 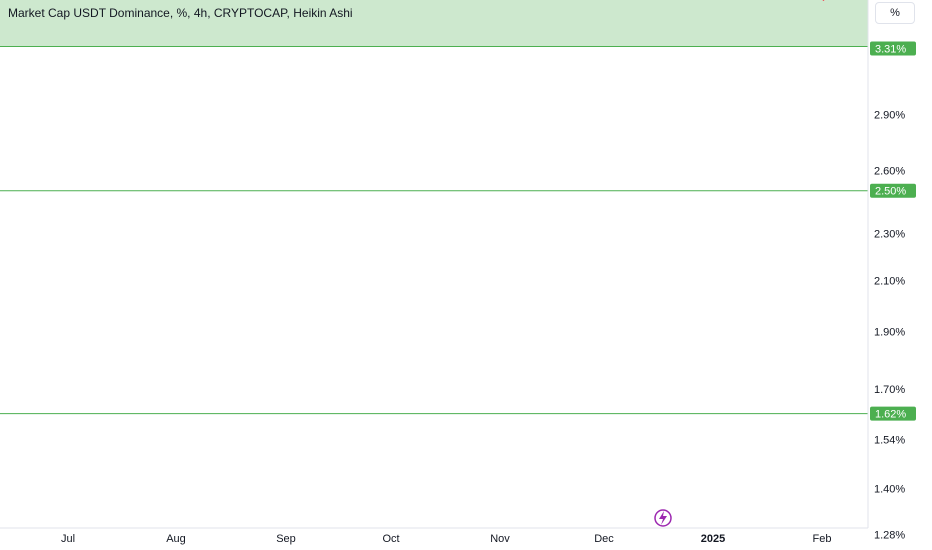 I want to click on x-tick-label: Aug, so click(x=176, y=539).